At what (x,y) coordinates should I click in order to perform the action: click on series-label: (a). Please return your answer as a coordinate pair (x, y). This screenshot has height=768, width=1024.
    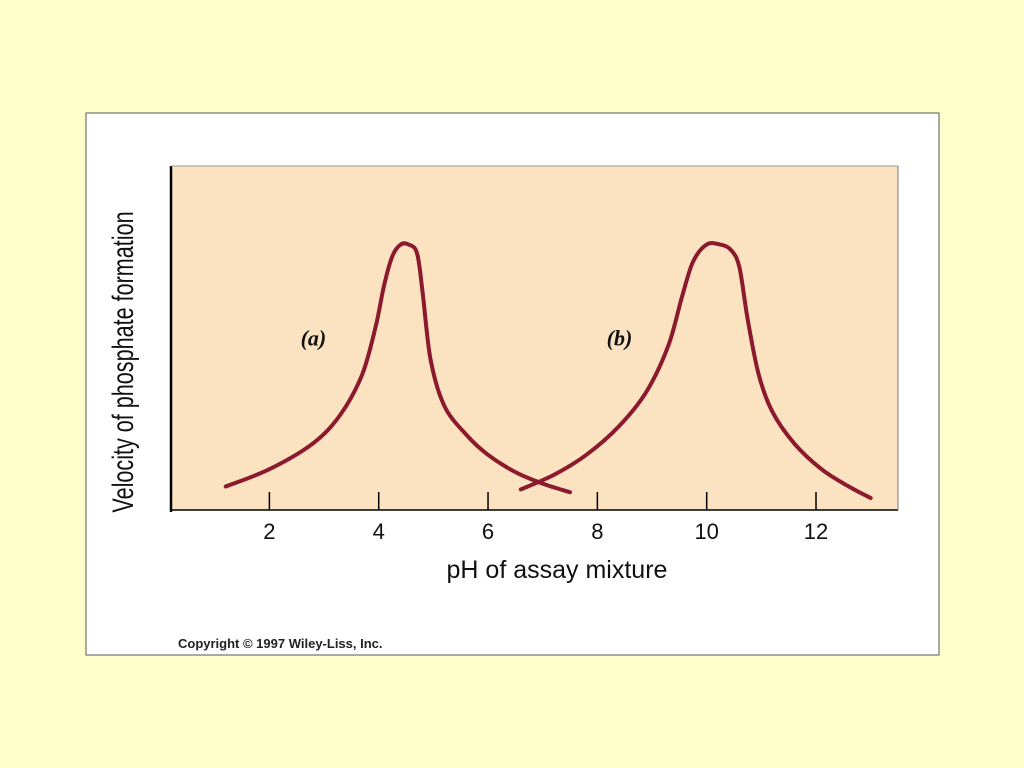
    Looking at the image, I should click on (314, 337).